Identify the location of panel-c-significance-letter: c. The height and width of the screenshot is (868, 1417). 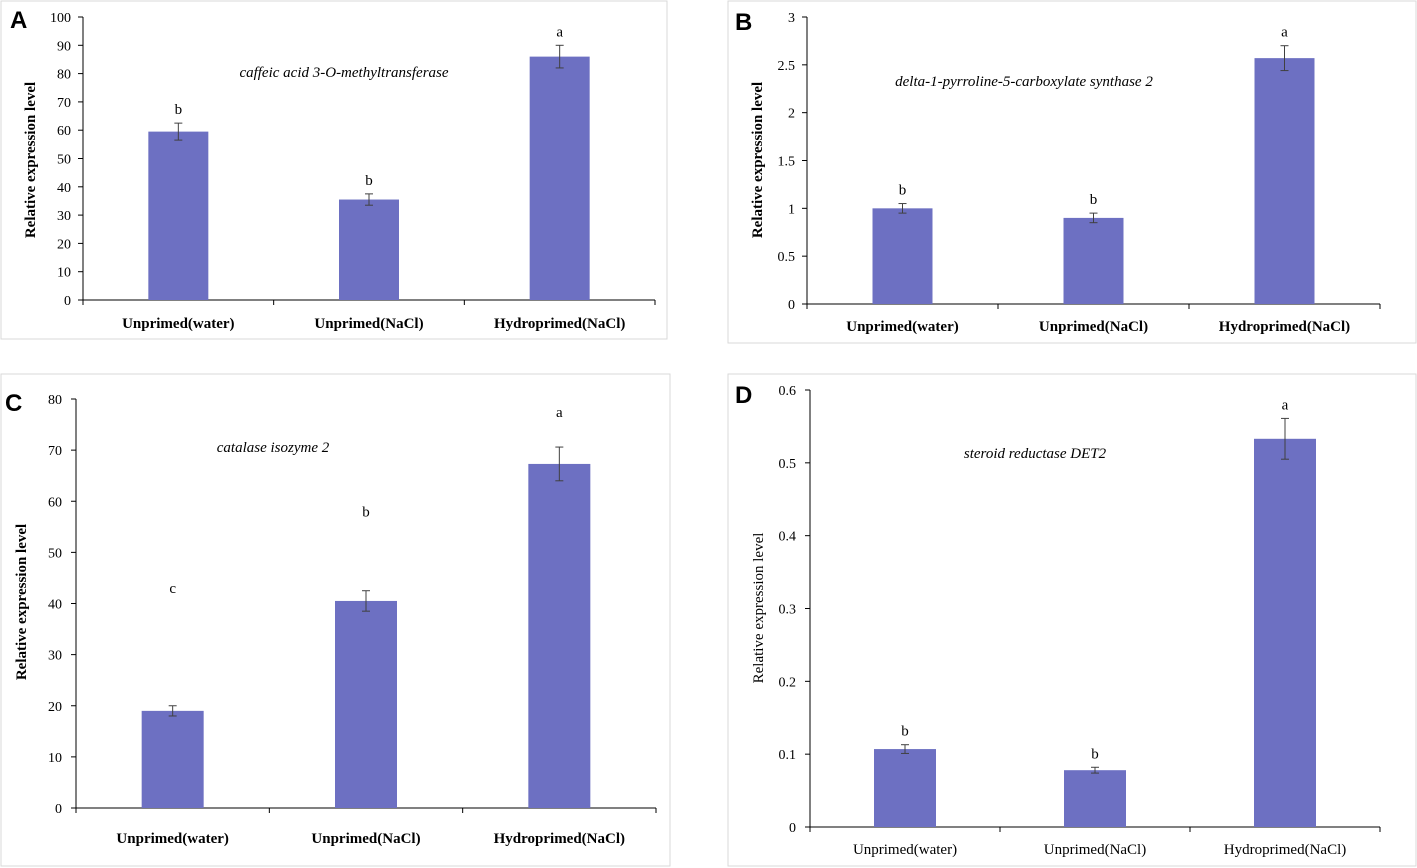
(172, 589).